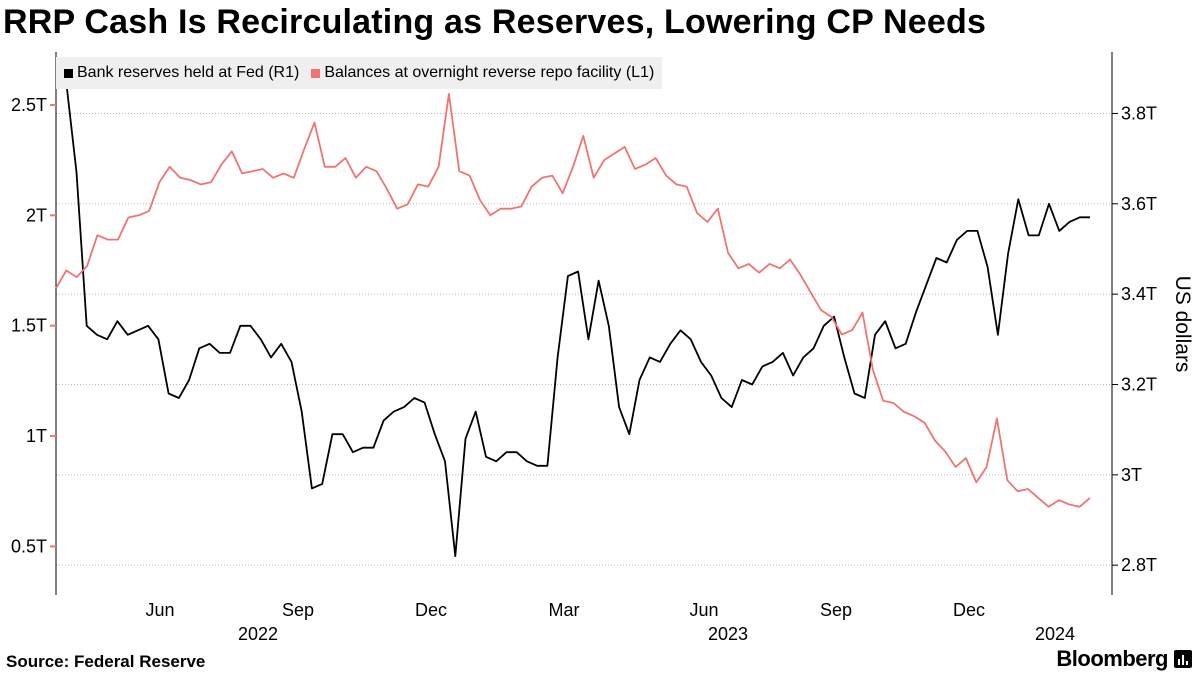  Describe the element at coordinates (106, 661) in the screenshot. I see `source-note: Source: Federal Reserve` at that location.